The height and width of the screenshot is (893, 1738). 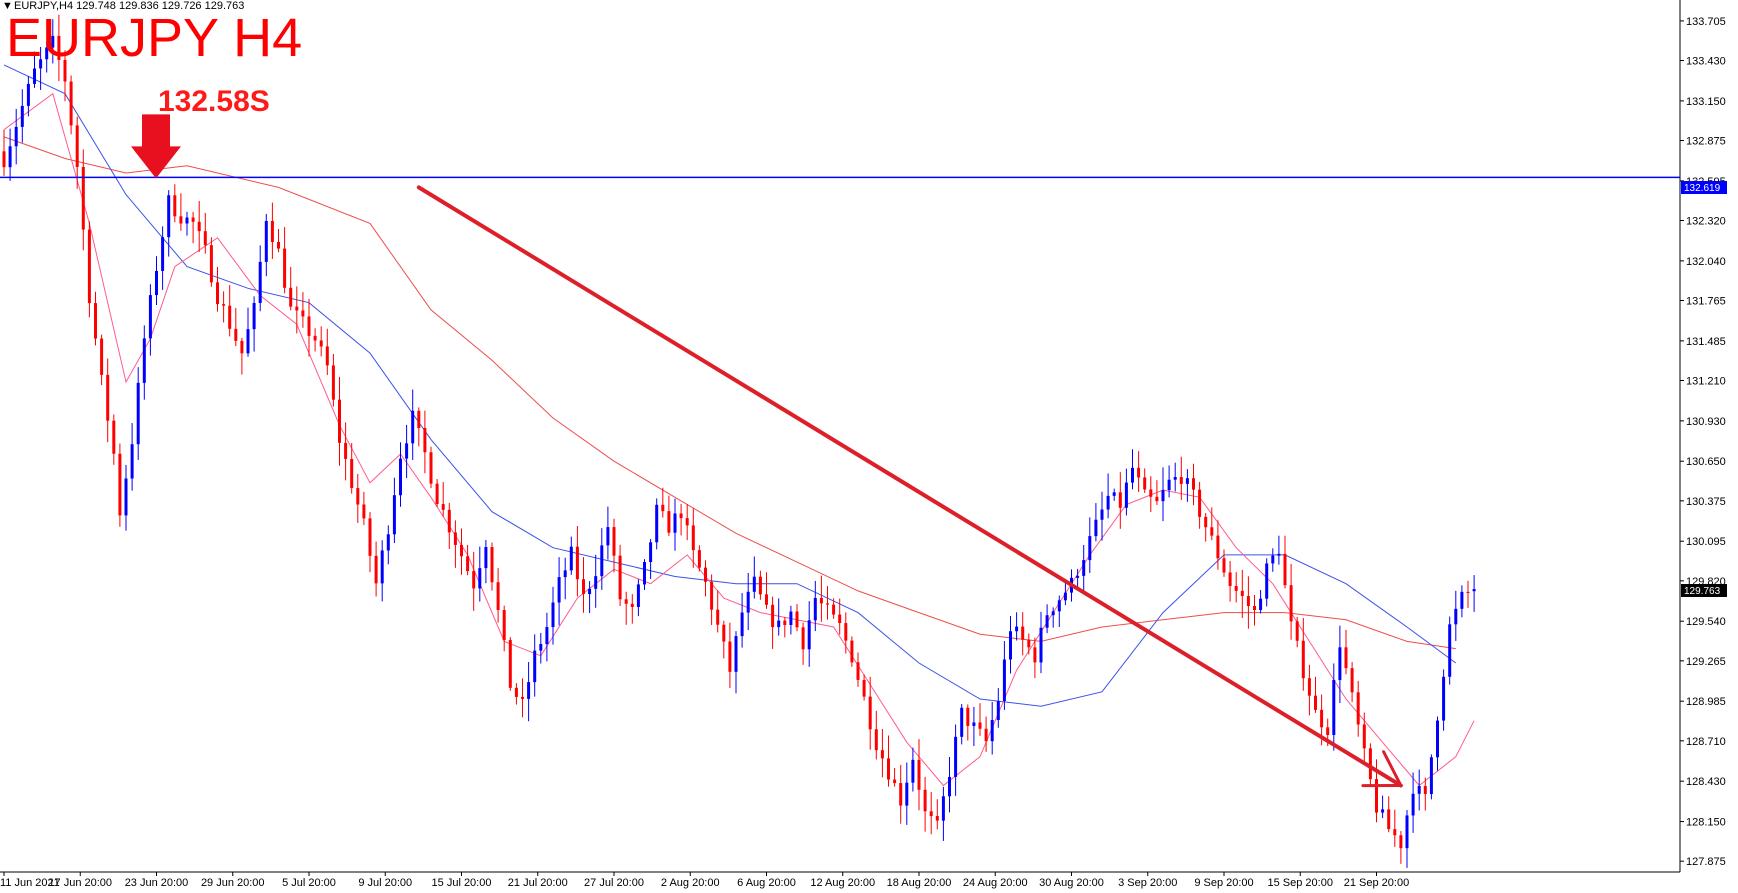 I want to click on down-arrow-icon, so click(x=156, y=146).